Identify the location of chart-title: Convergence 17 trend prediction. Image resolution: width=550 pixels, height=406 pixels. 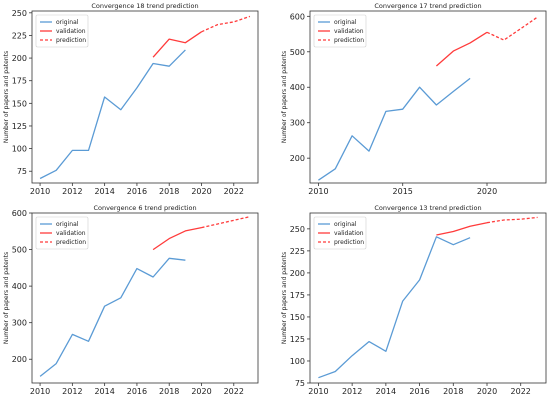
(427, 6).